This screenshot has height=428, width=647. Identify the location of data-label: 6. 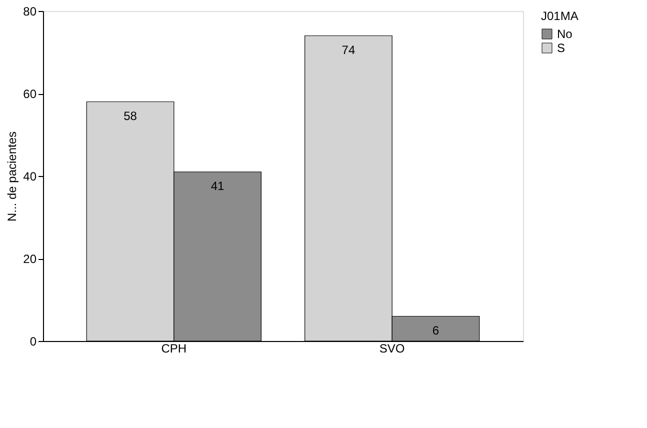
(436, 330).